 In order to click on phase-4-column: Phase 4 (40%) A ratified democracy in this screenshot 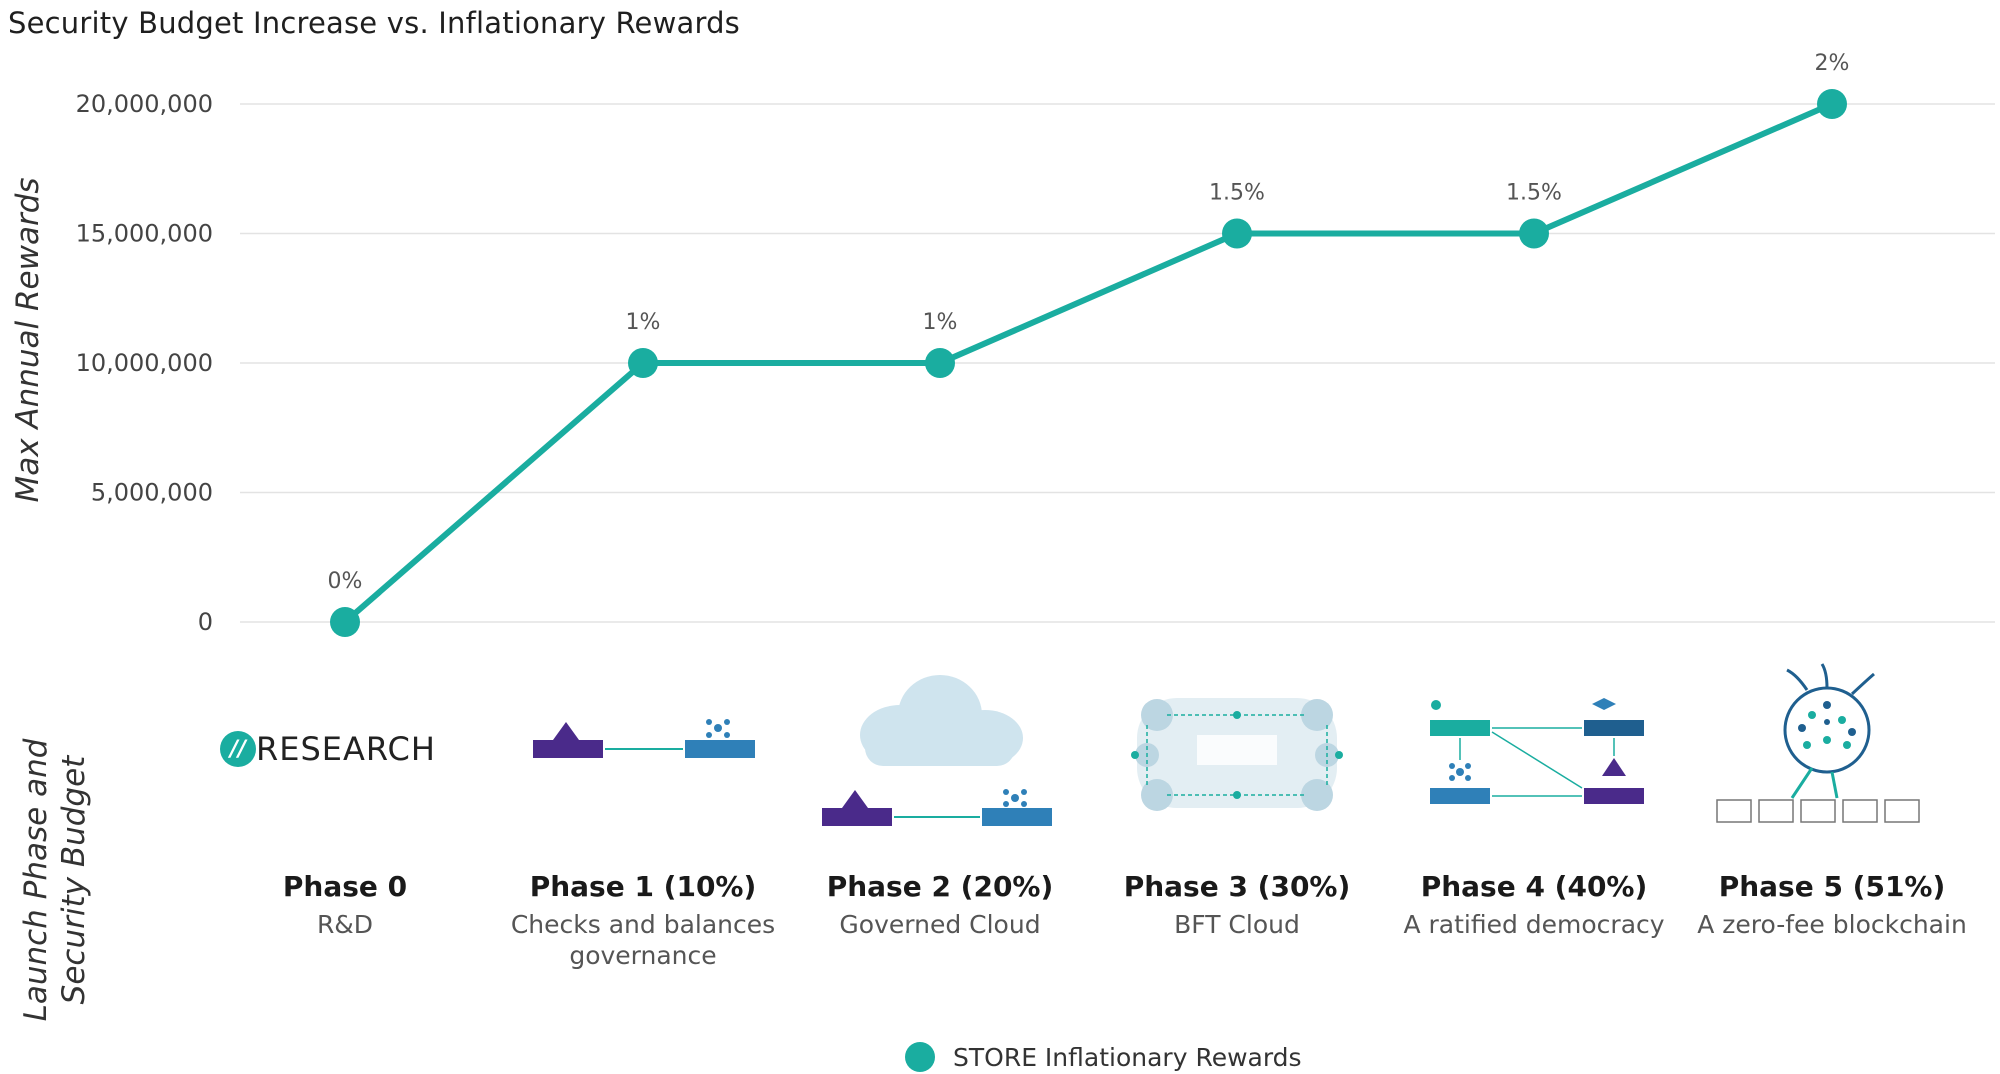, I will do `click(1534, 800)`.